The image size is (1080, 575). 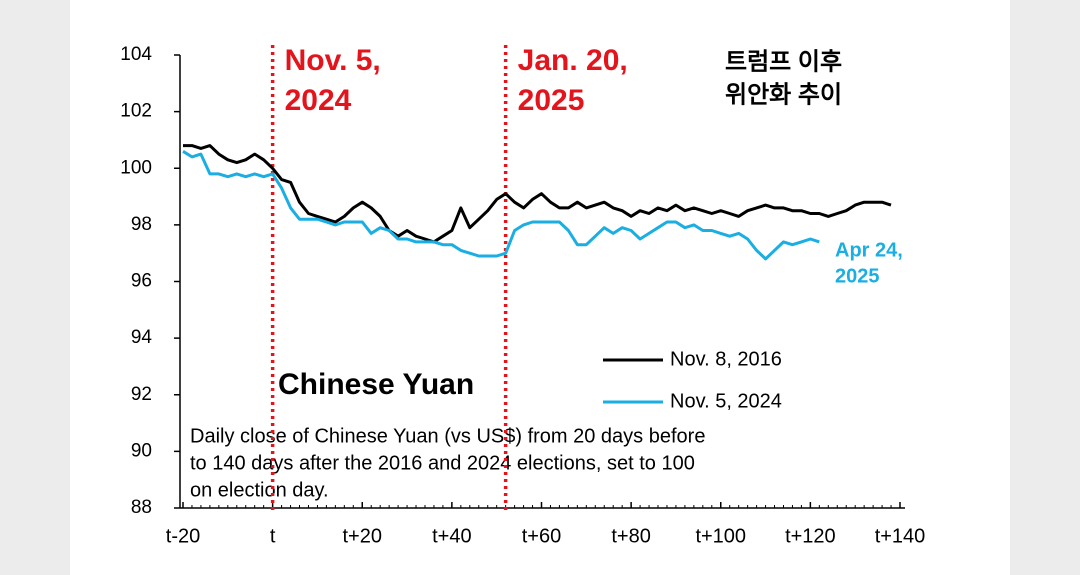 What do you see at coordinates (183, 536) in the screenshot?
I see `x-tick-label: t-20` at bounding box center [183, 536].